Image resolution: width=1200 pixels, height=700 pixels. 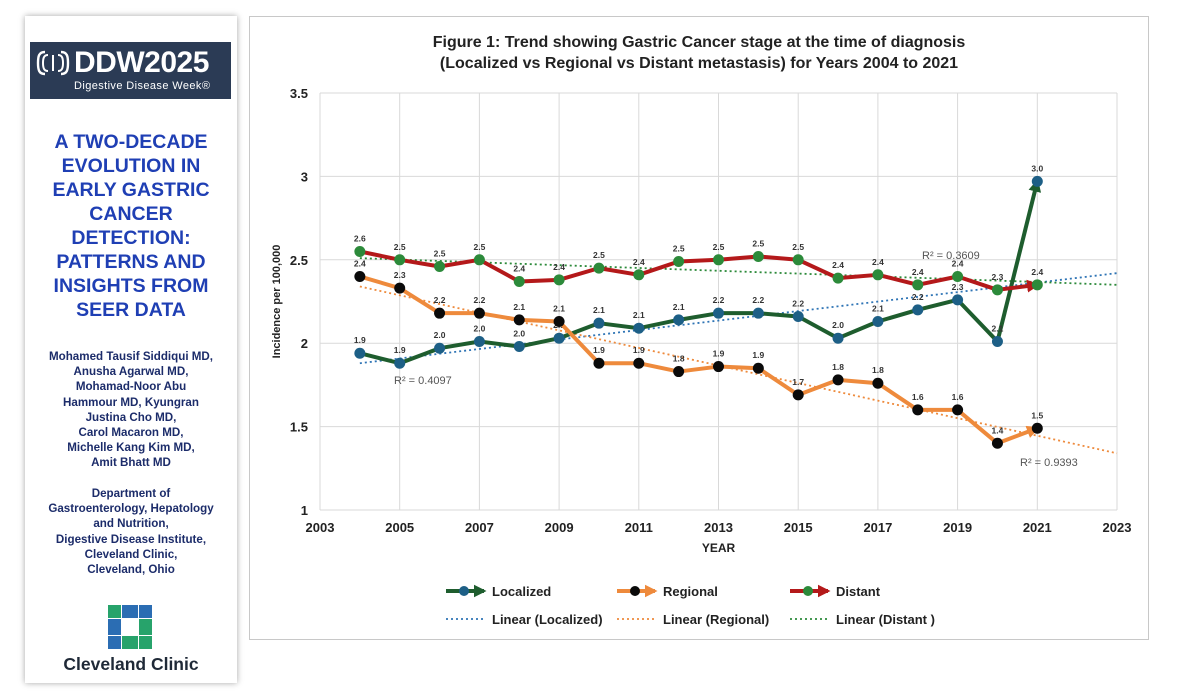 I want to click on x-tick-label: 2003, so click(x=320, y=527).